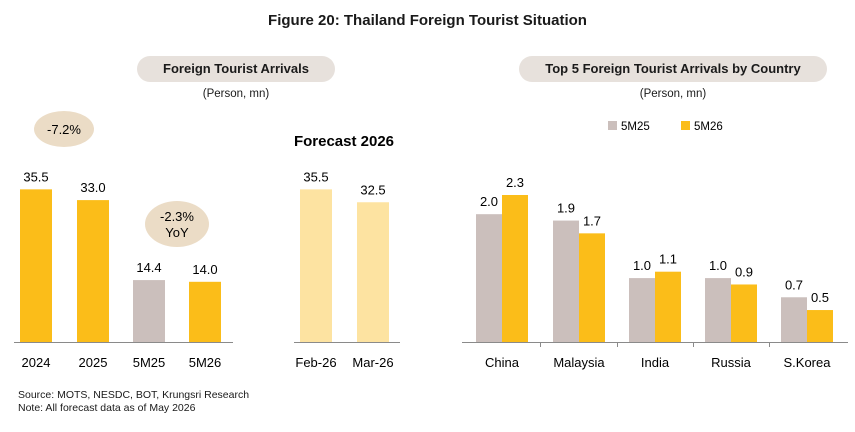 Image resolution: width=855 pixels, height=432 pixels. Describe the element at coordinates (515, 182) in the screenshot. I see `bar-value-label: 2.3` at that location.